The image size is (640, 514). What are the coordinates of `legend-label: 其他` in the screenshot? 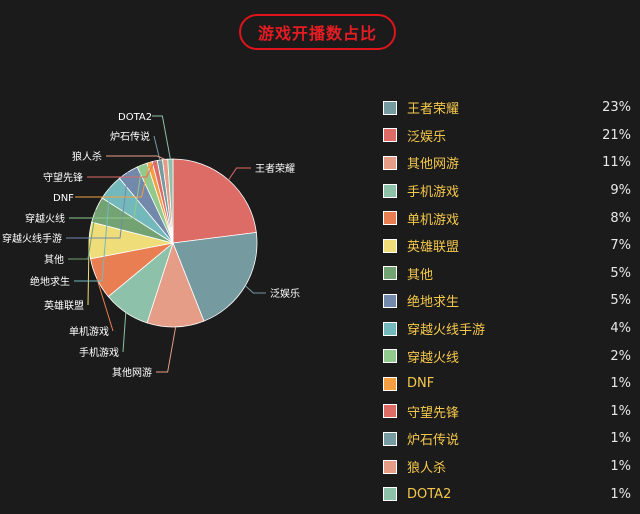 It's located at (420, 275).